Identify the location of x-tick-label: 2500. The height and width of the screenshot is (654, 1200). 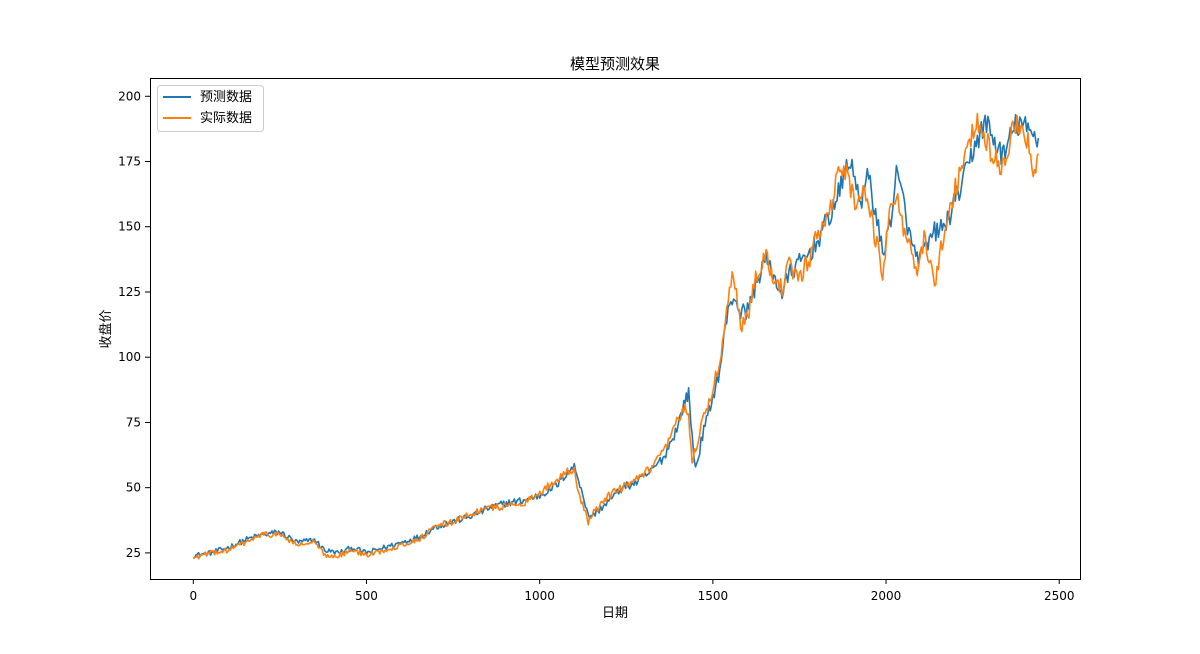
(1059, 596).